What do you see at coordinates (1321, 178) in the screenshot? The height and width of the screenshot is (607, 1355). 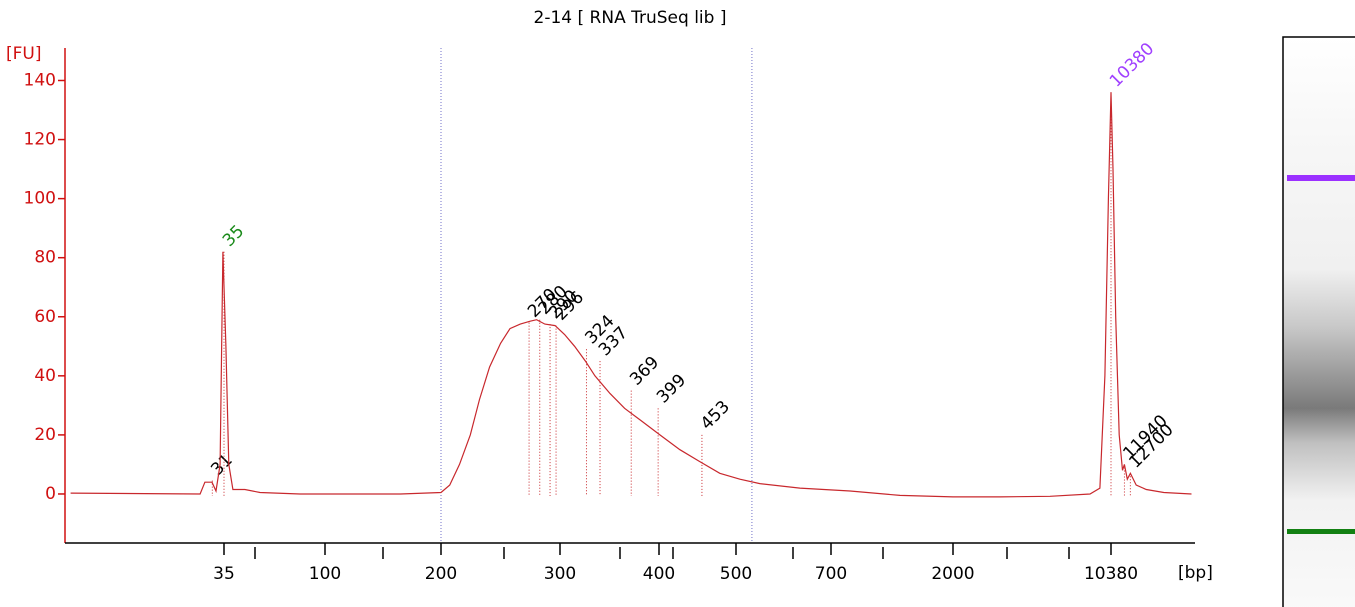 I see `upper-marker-band` at bounding box center [1321, 178].